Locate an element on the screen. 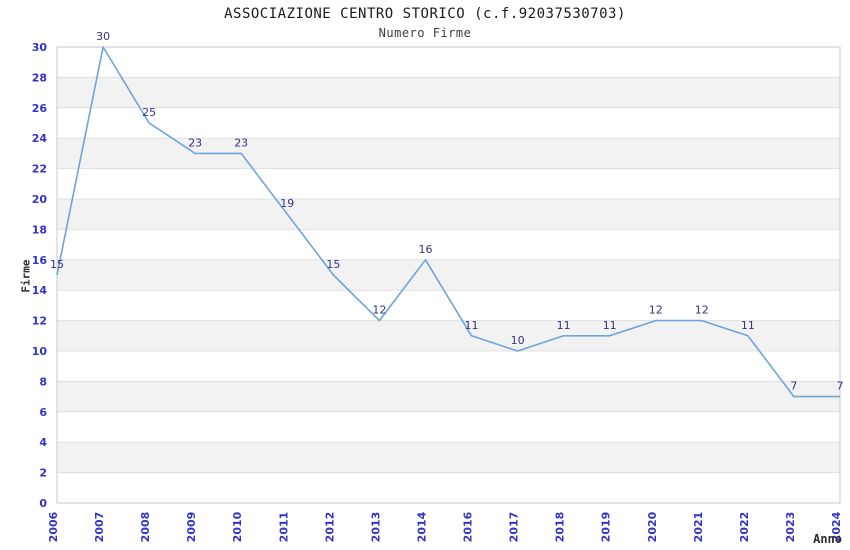 This screenshot has height=550, width=850. y-tick-label: 16 is located at coordinates (40, 260).